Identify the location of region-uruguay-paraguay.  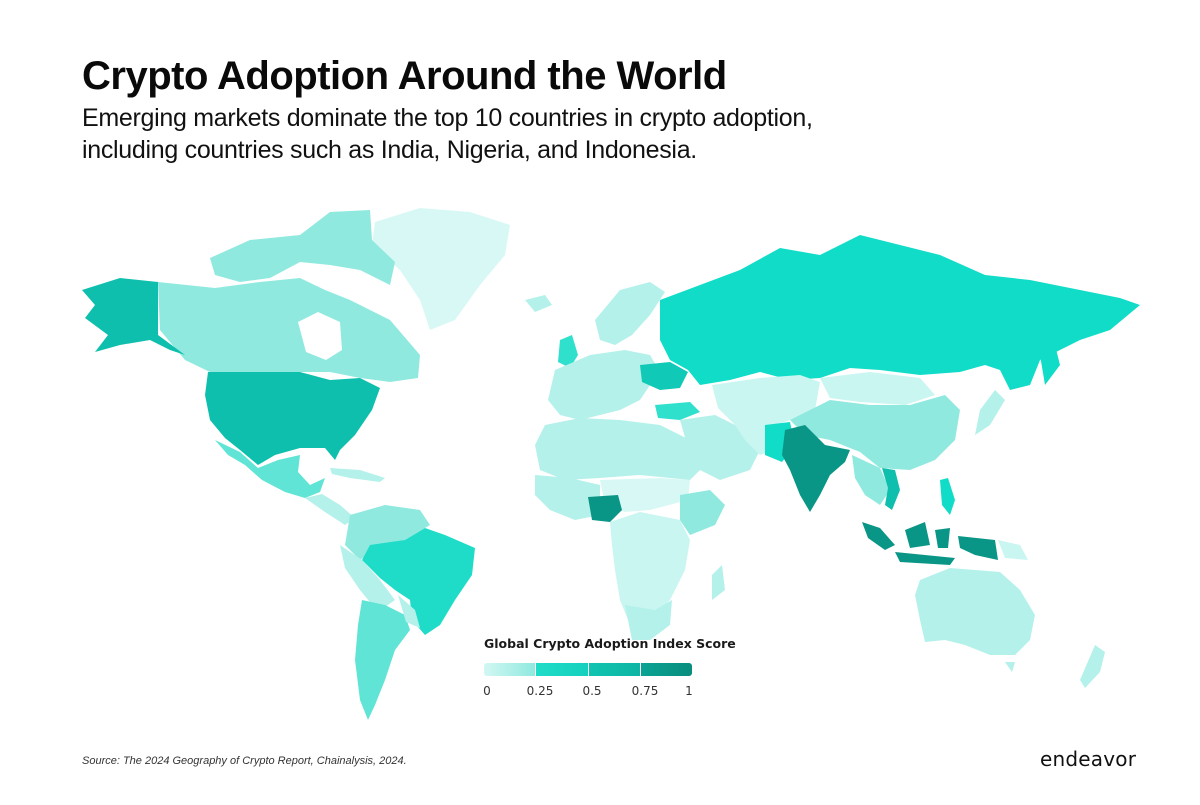
(409, 611).